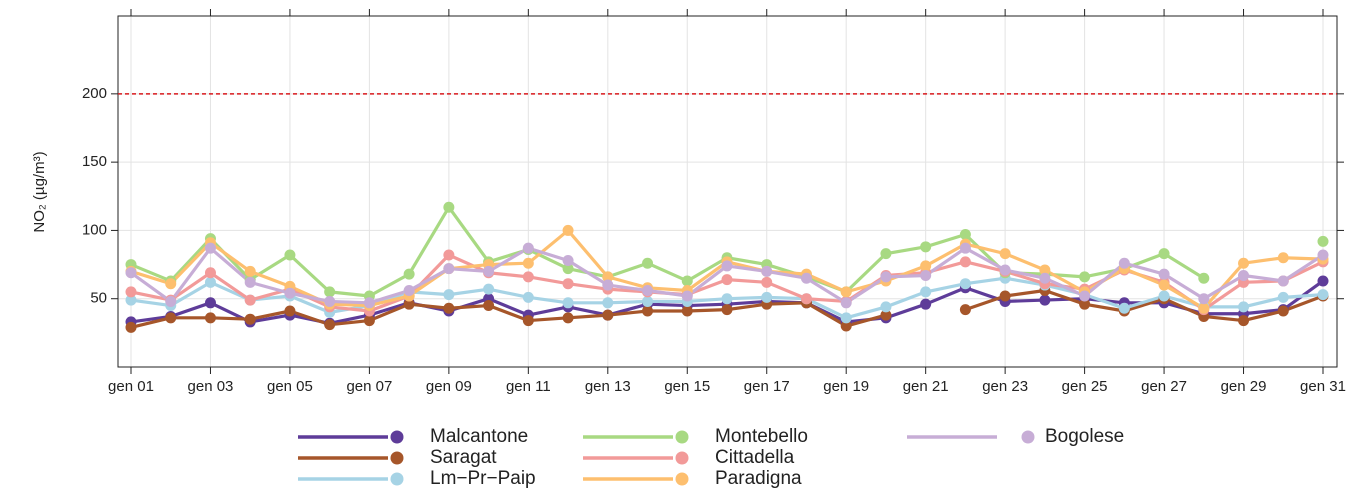  I want to click on x-tick-label: gen 05, so click(290, 386).